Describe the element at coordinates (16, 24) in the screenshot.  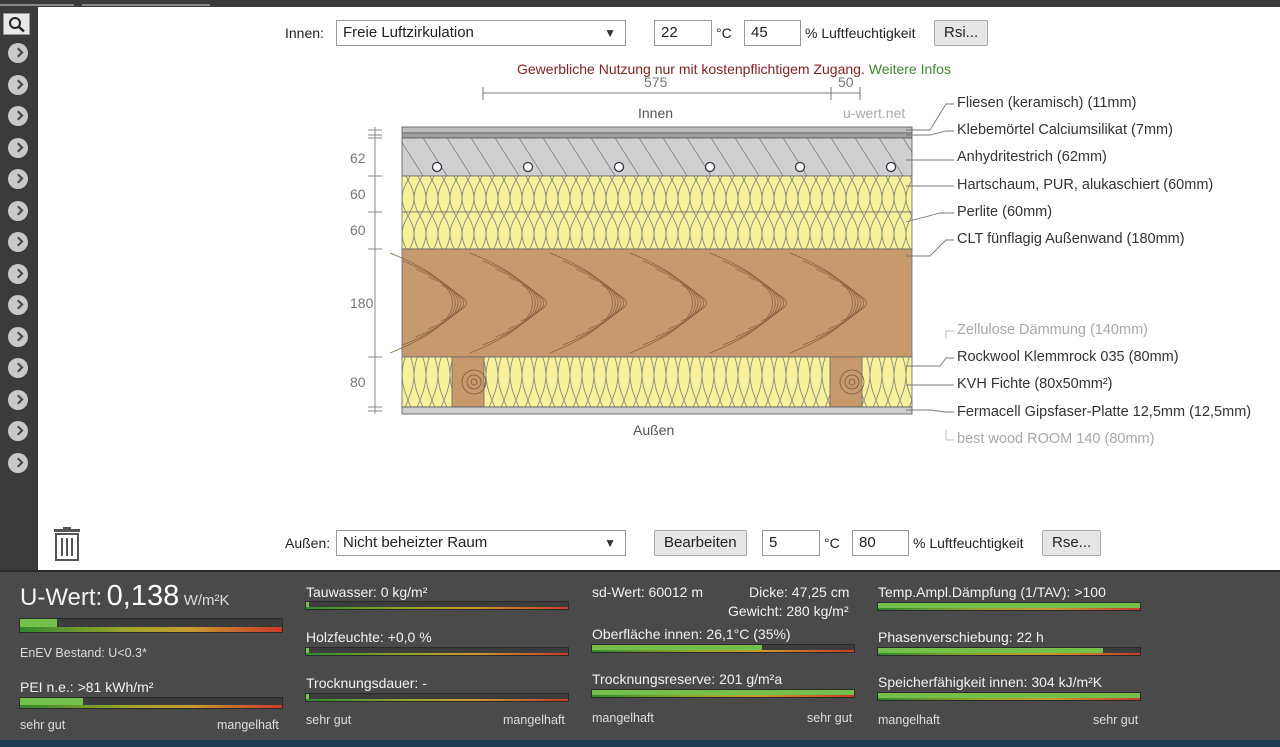
I see `search-button` at that location.